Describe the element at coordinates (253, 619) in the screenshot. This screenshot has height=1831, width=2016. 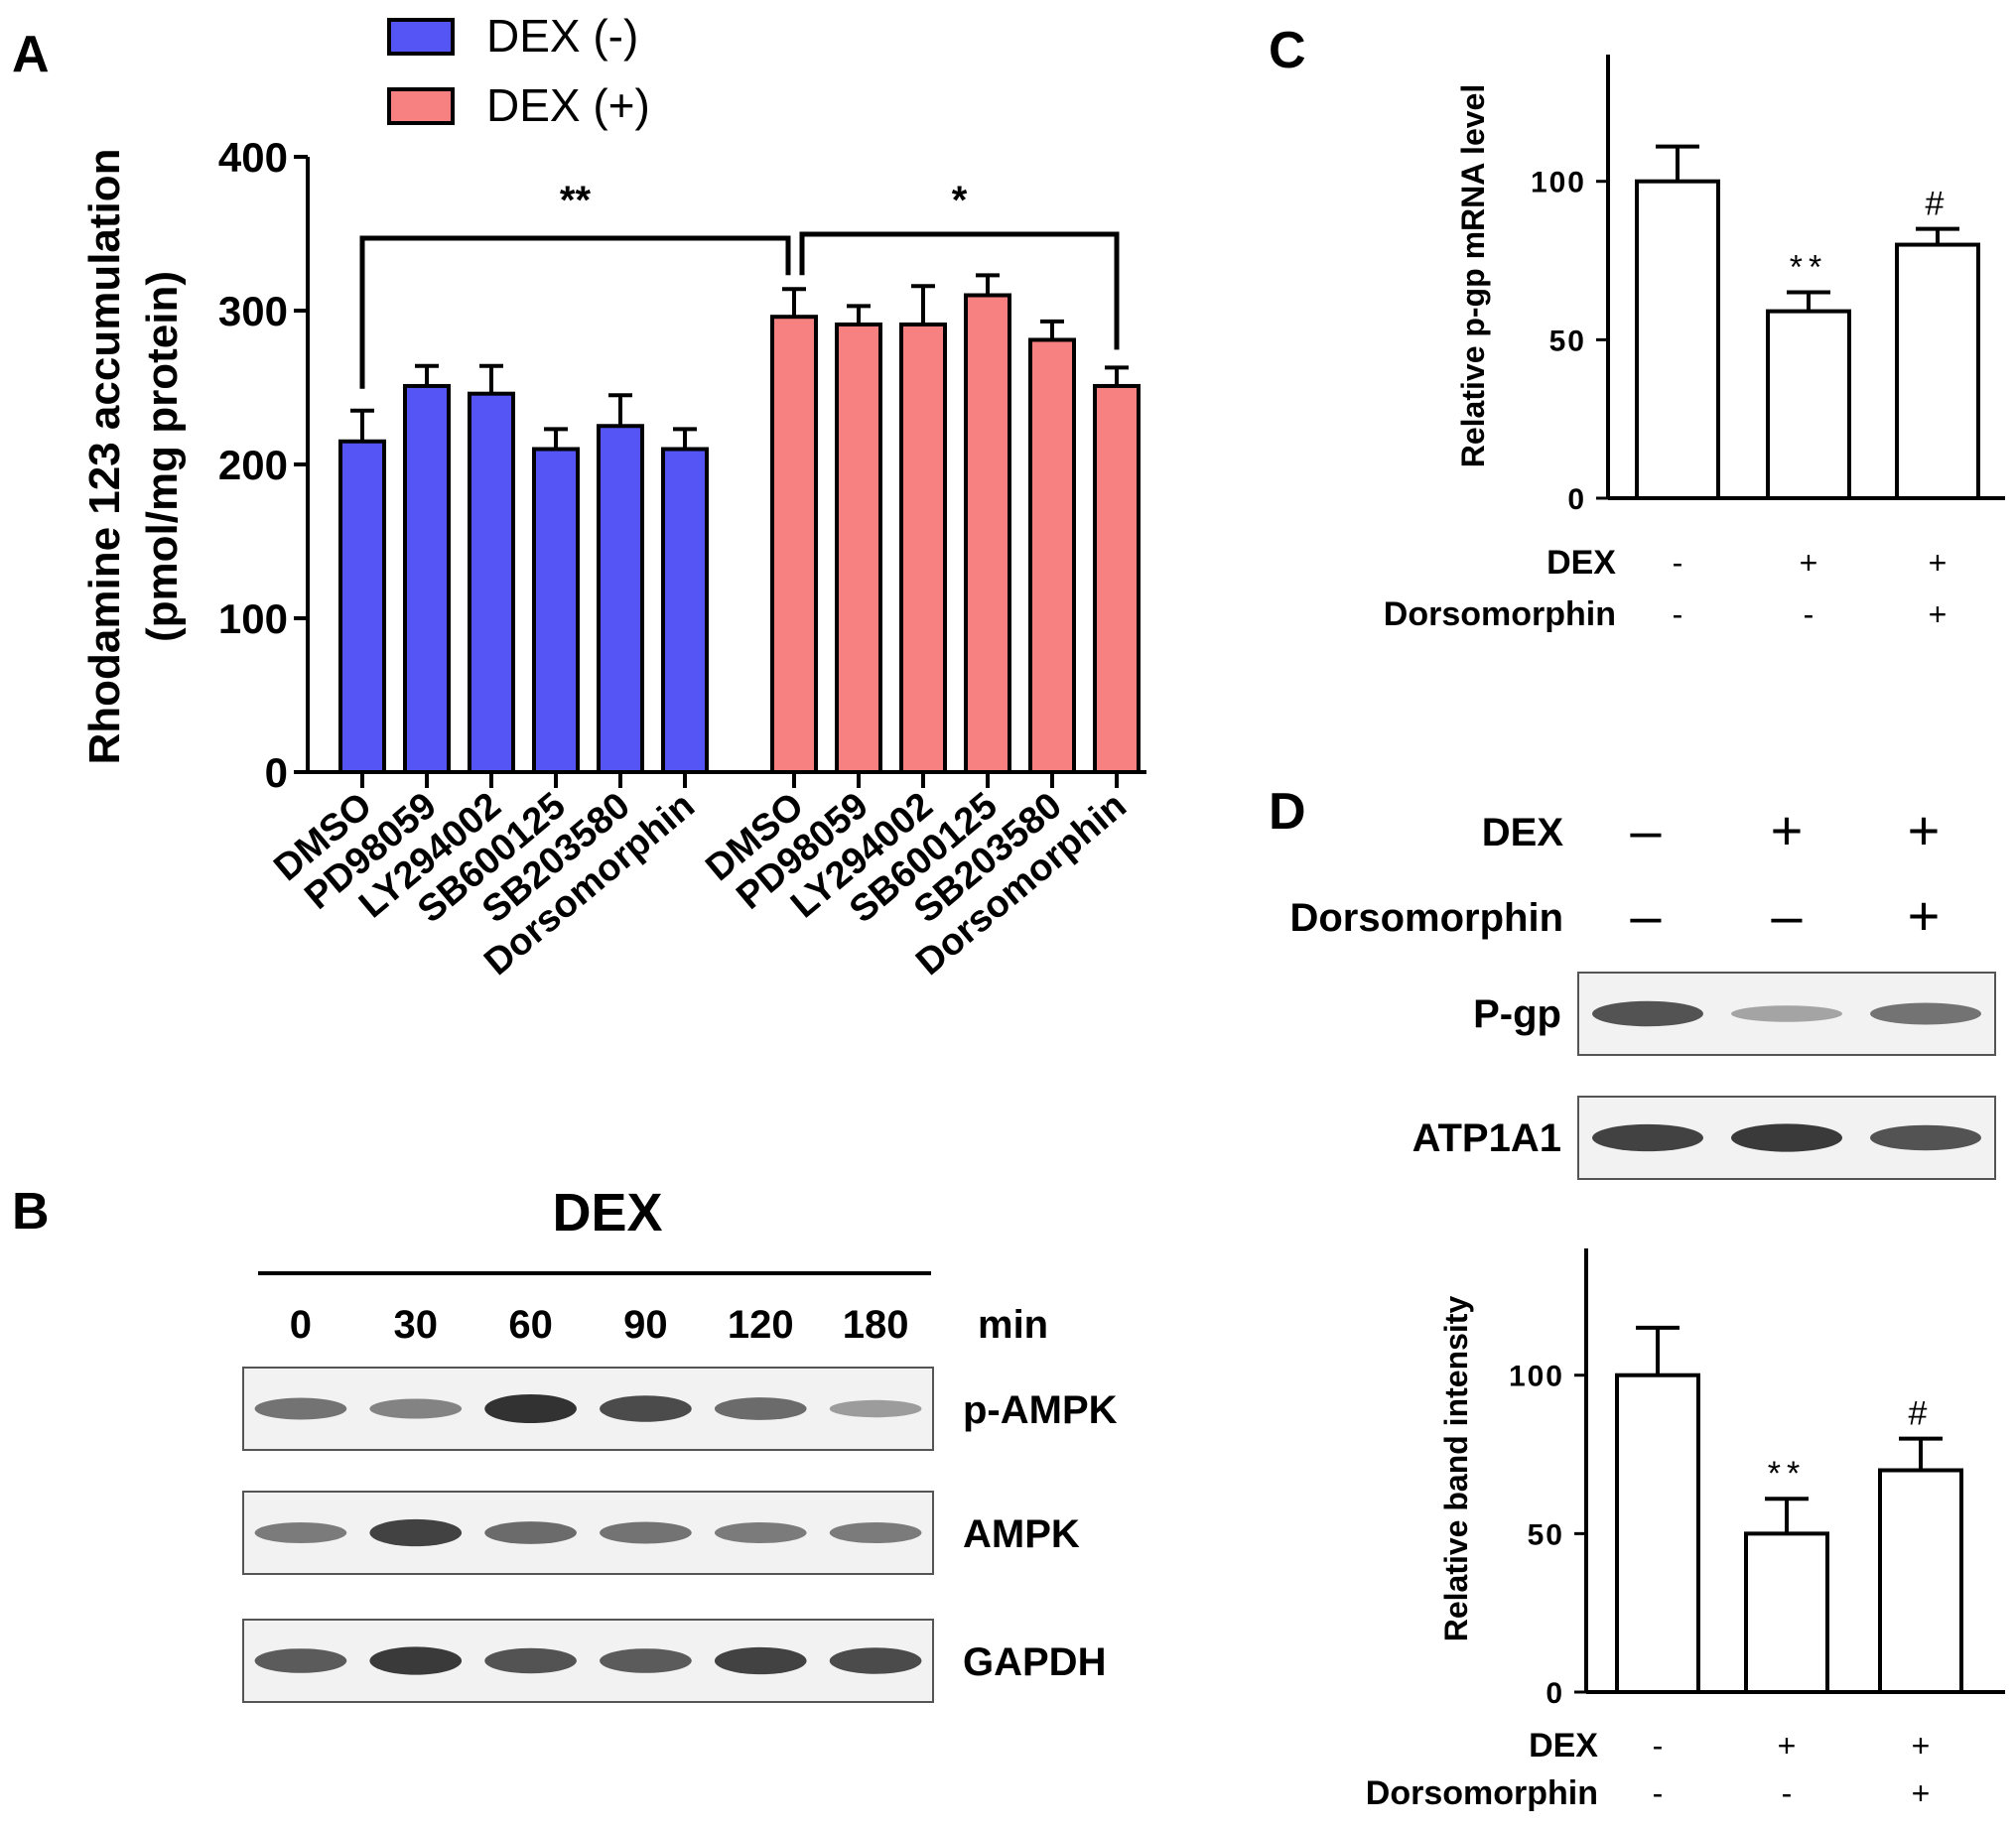
I see `panel-a-y-tick-label: 100` at that location.